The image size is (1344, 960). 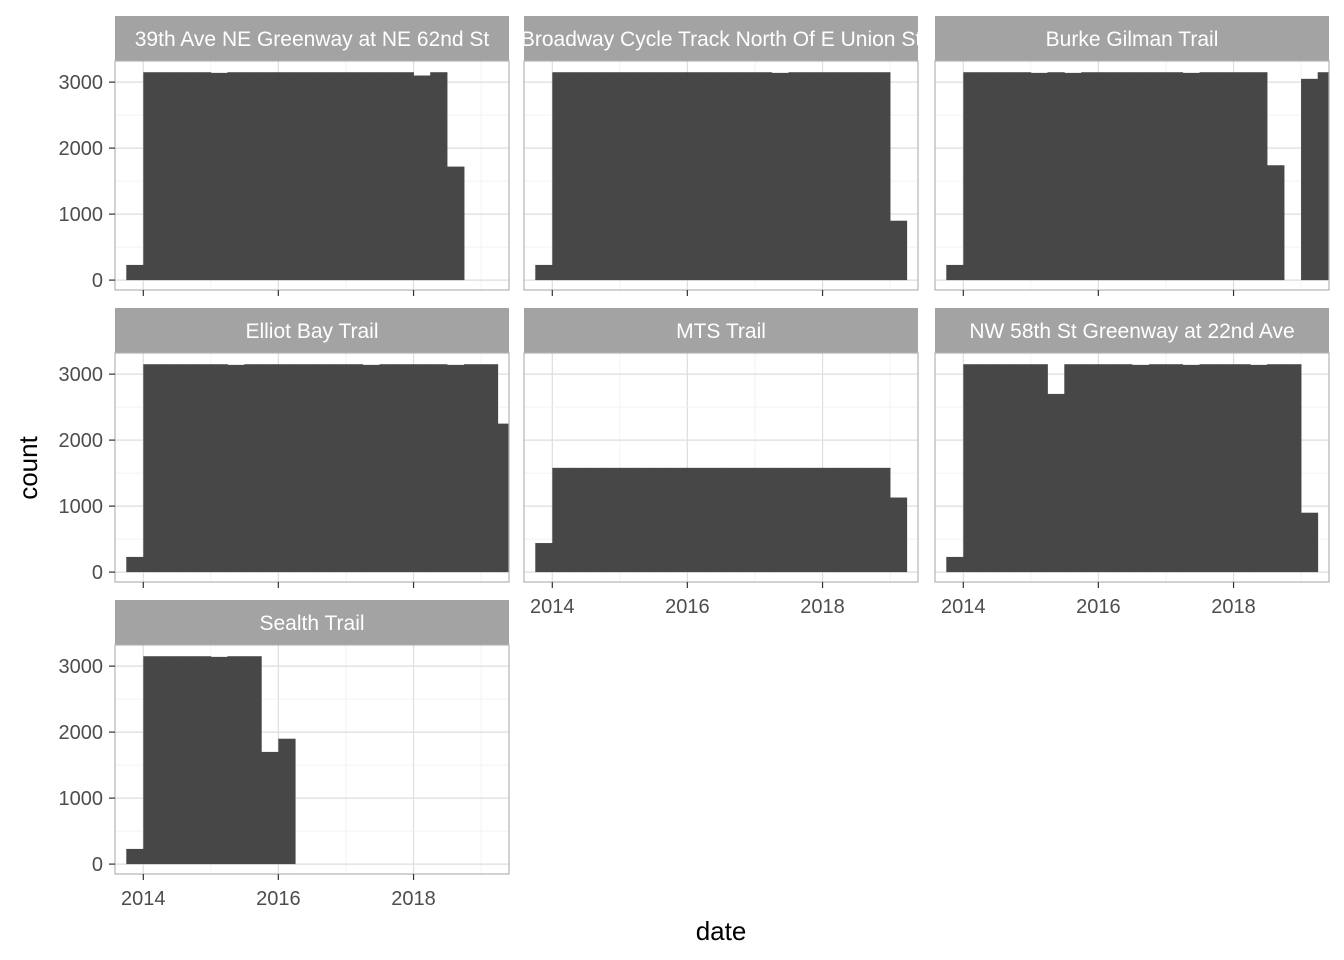 I want to click on facet-label: Sealth Trail, so click(x=311, y=623).